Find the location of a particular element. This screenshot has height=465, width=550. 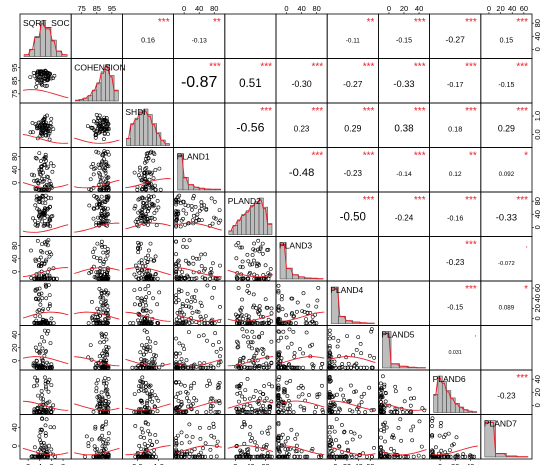

axis-tick-label: 0 is located at coordinates (335, 463).